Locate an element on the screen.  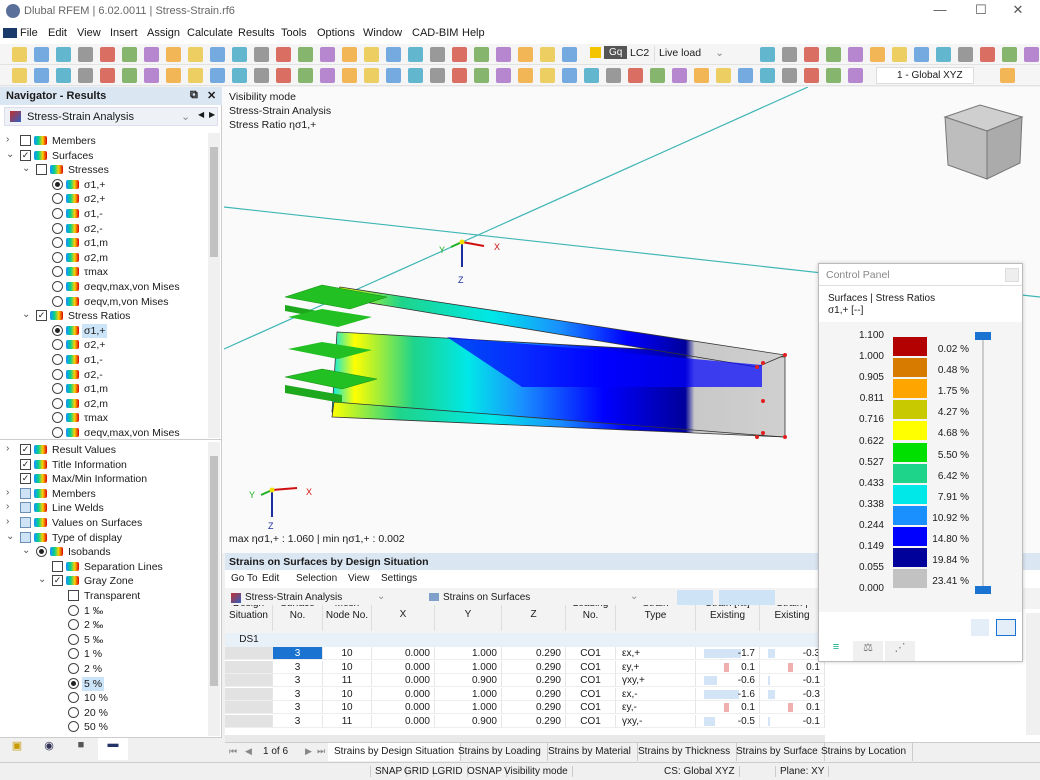
tree-item: ⌄ Type of display is located at coordinates (103, 538).